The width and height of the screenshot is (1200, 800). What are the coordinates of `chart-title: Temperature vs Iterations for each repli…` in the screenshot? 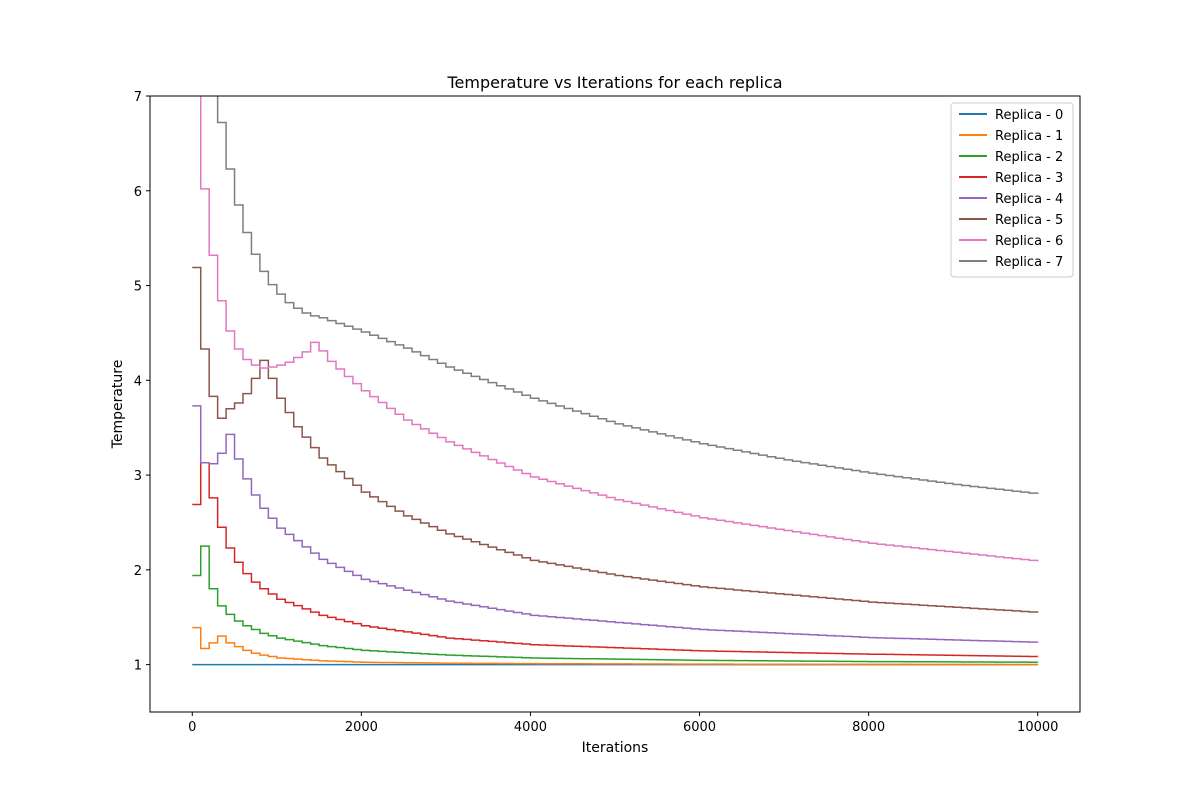 It's located at (614, 82).